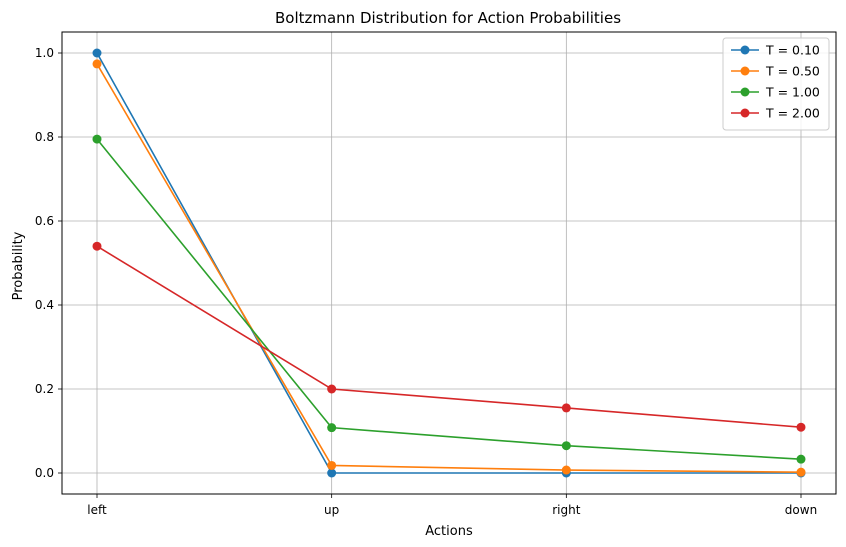 This screenshot has height=547, width=846. Describe the element at coordinates (44, 473) in the screenshot. I see `y-tick-label: 0.0` at that location.